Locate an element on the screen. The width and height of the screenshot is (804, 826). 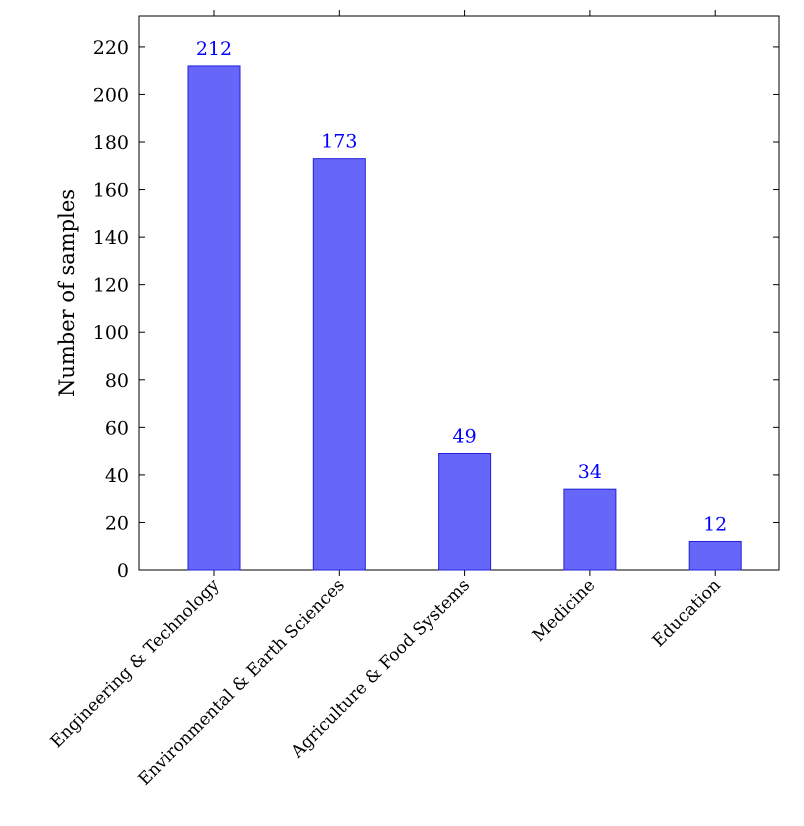
y-tick-label: 60 is located at coordinates (117, 428).